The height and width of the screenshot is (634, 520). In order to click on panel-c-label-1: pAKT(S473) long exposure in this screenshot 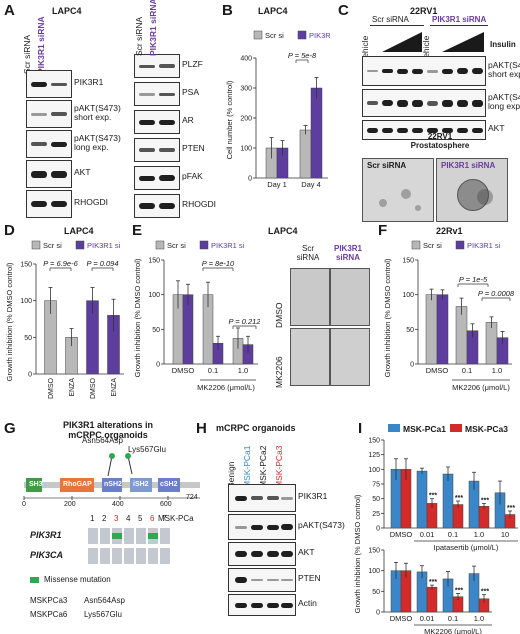, I will do `click(504, 101)`.